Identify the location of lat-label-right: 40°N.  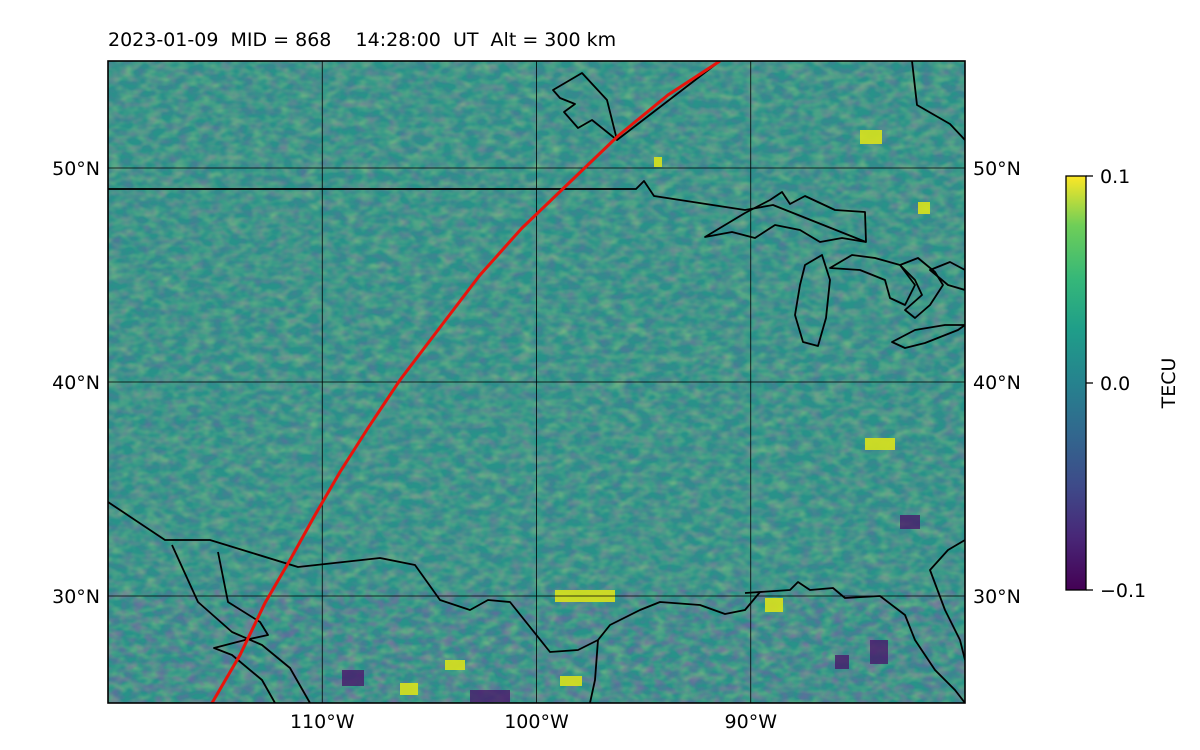
(997, 383).